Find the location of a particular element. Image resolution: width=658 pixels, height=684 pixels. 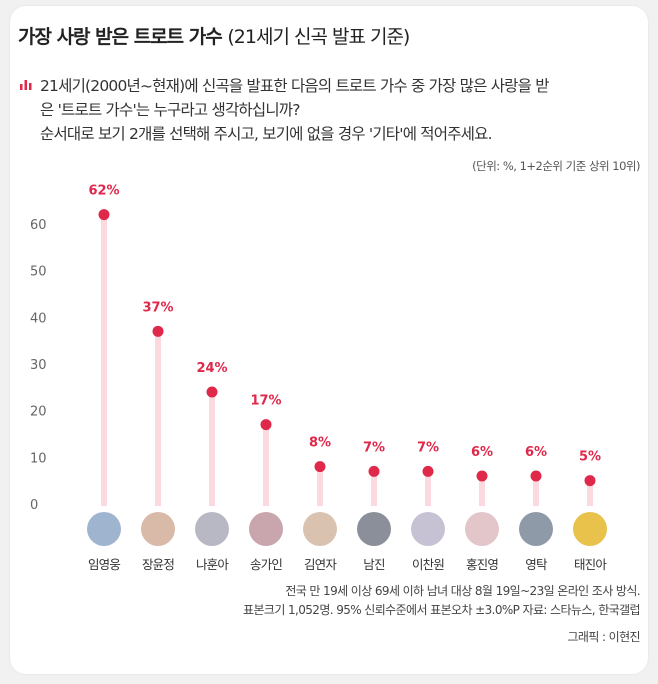

credit: 그래픽 : 이현진 is located at coordinates (603, 637).